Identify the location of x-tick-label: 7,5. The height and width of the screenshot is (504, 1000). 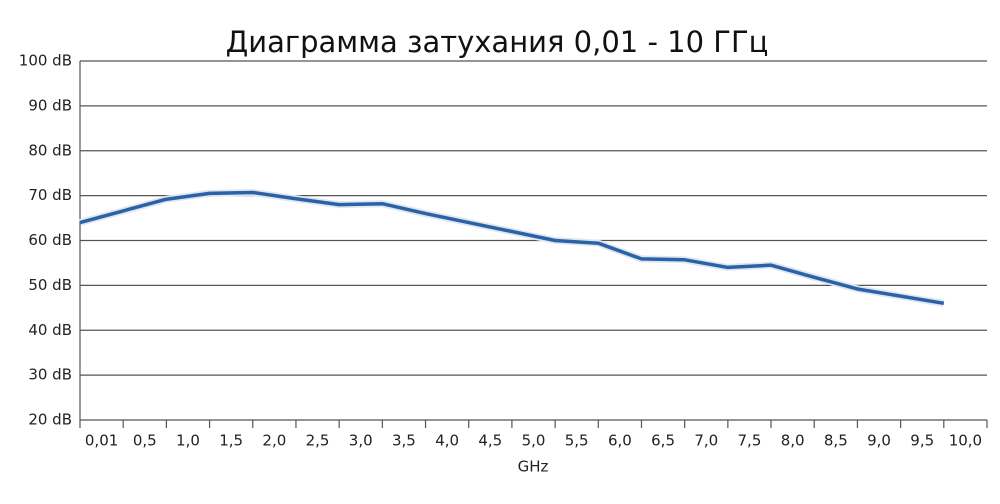
(750, 441).